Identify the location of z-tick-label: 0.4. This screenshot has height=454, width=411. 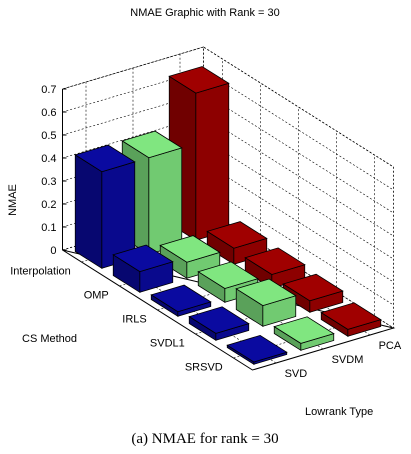
(48, 159).